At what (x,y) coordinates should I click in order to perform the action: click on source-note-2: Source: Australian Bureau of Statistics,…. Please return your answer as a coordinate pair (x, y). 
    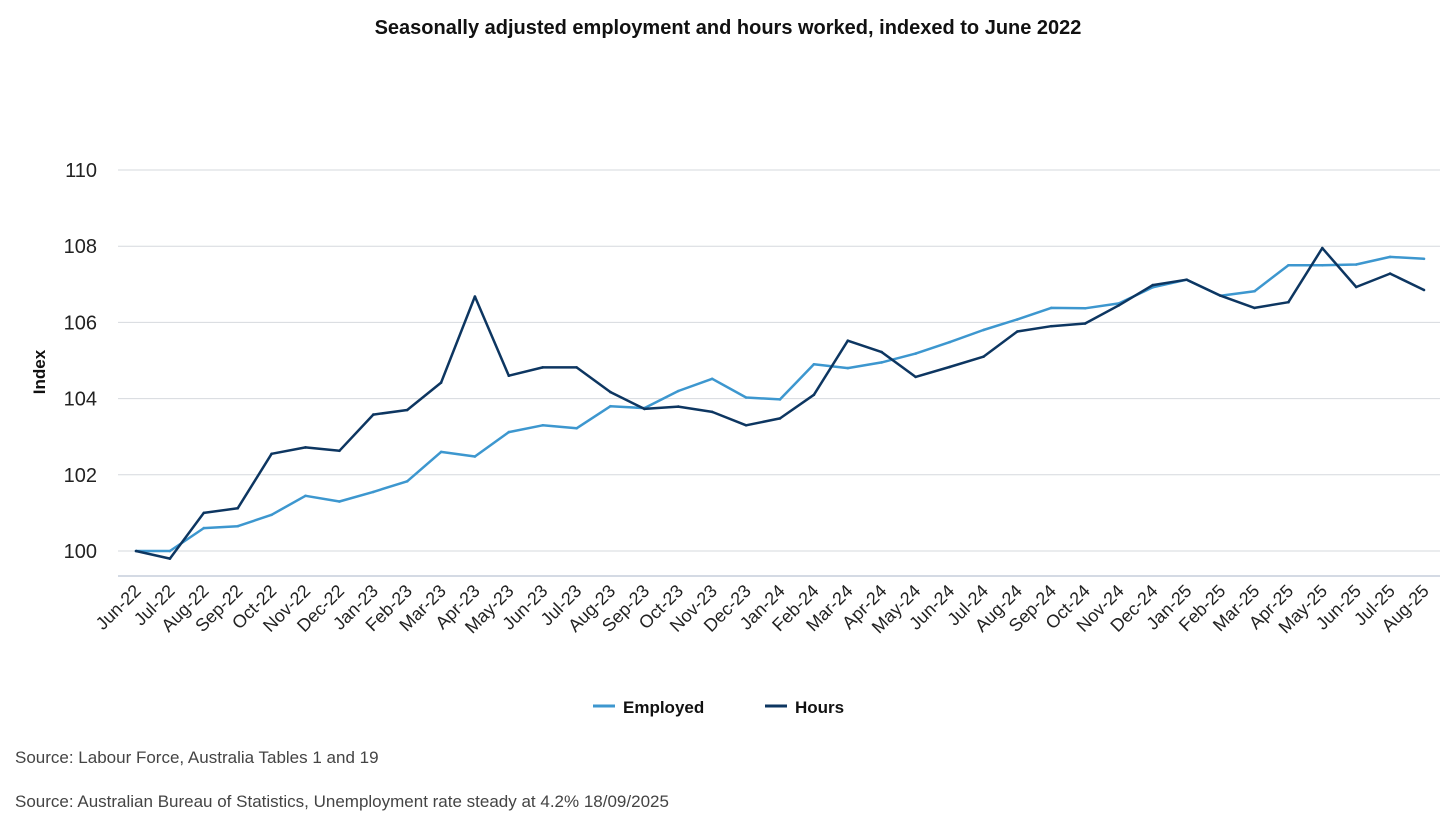
    Looking at the image, I should click on (342, 801).